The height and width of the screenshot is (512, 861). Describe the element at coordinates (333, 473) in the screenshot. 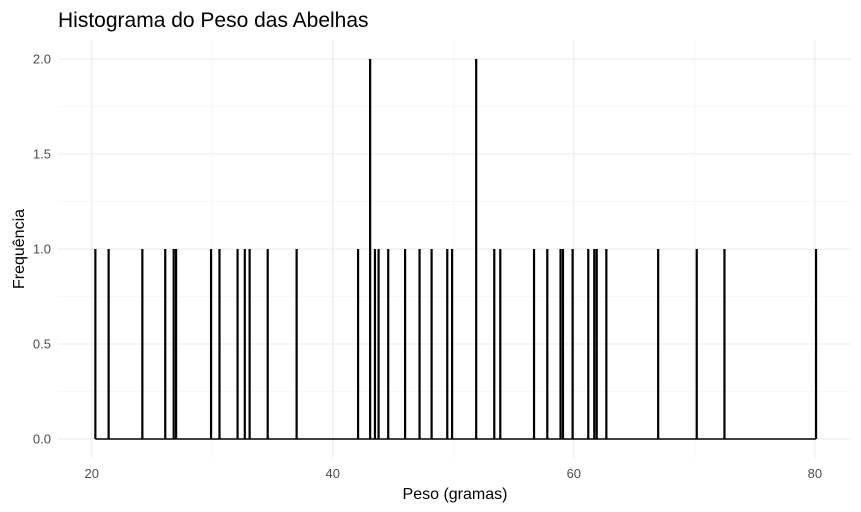

I see `x-tick-label: 40` at that location.